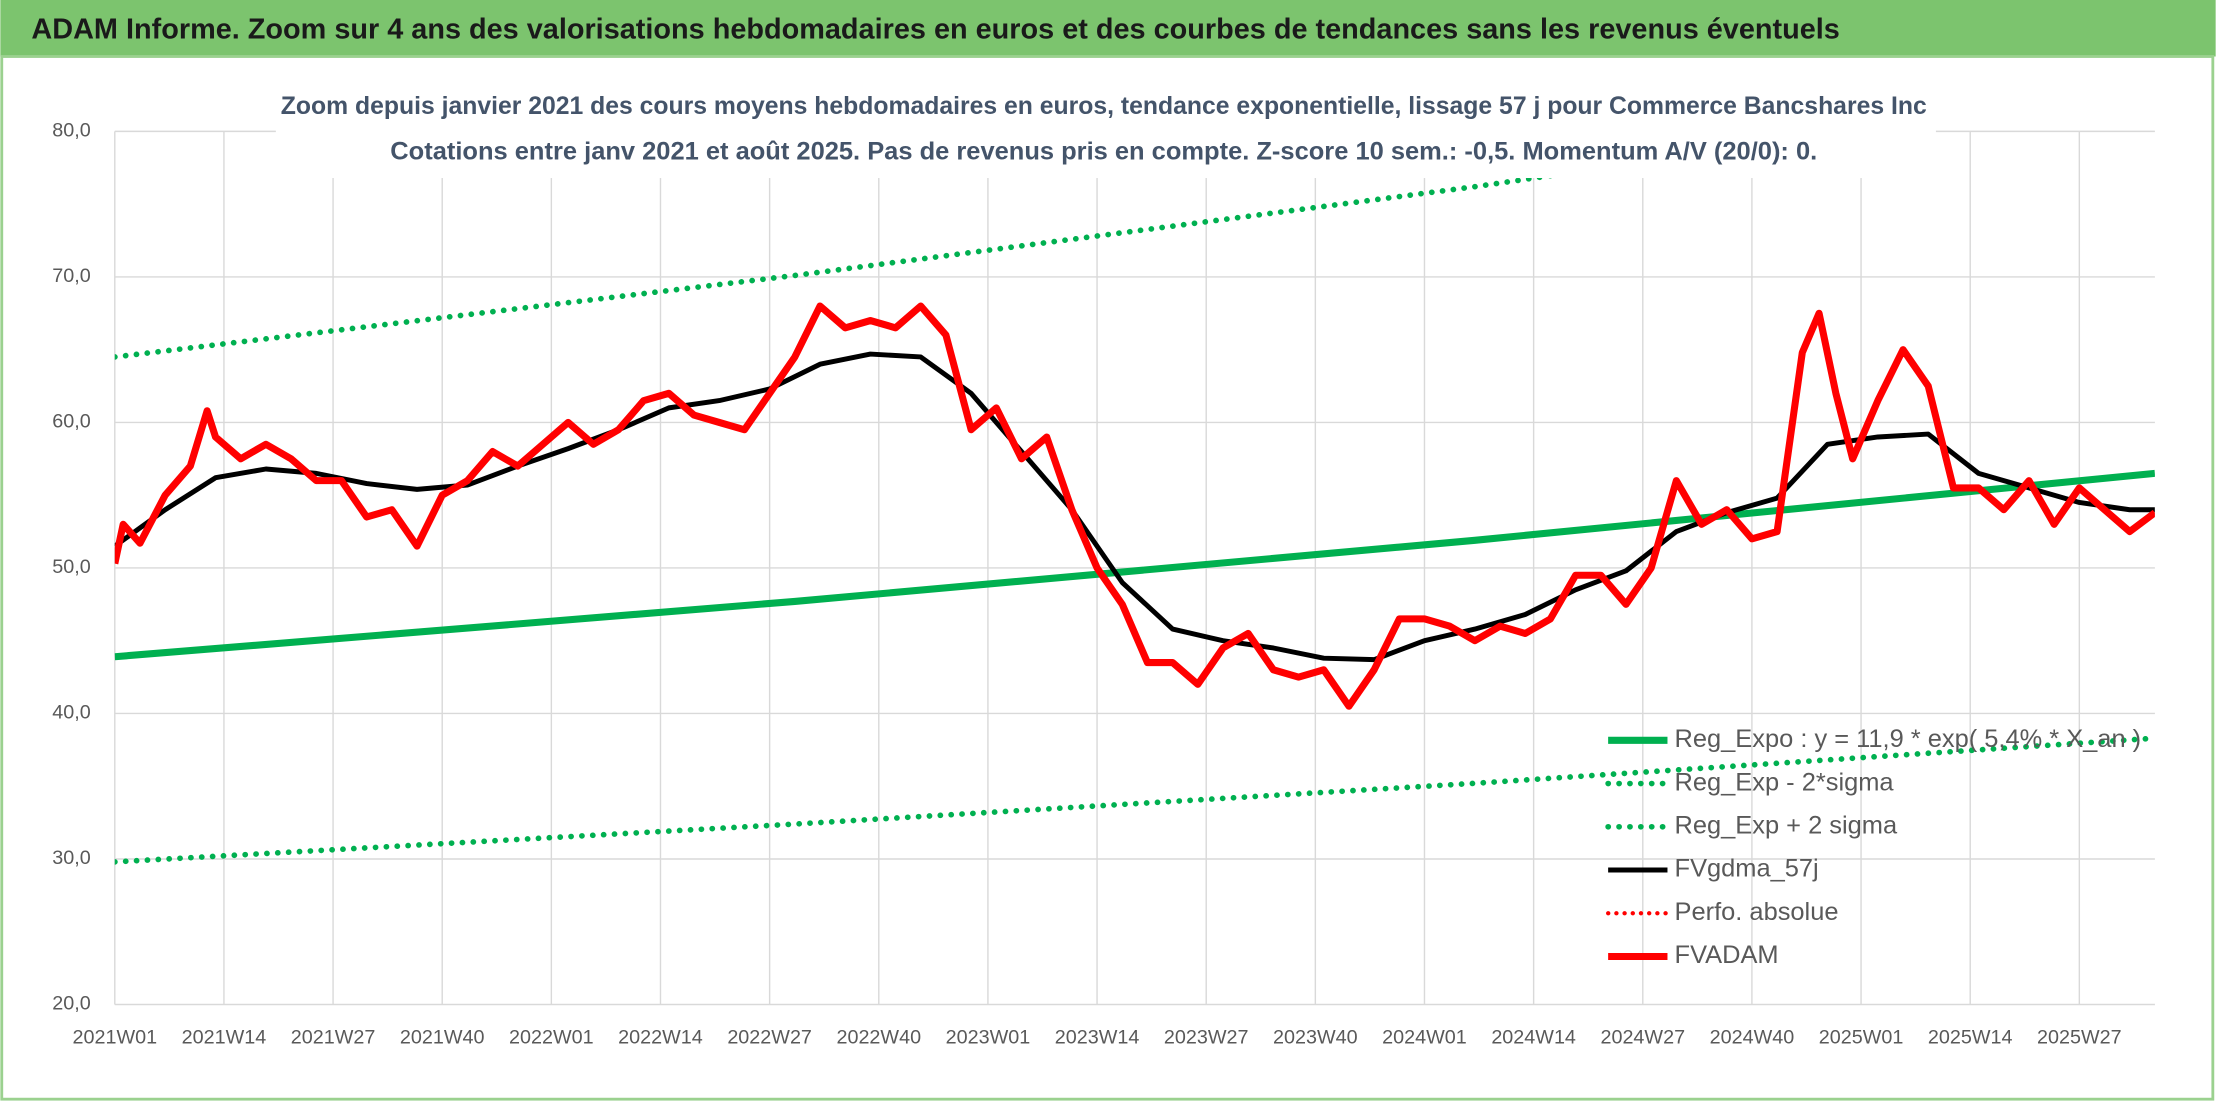 This screenshot has height=1102, width=2216. What do you see at coordinates (1424, 1038) in the screenshot?
I see `x-tick-label: 2024W01` at bounding box center [1424, 1038].